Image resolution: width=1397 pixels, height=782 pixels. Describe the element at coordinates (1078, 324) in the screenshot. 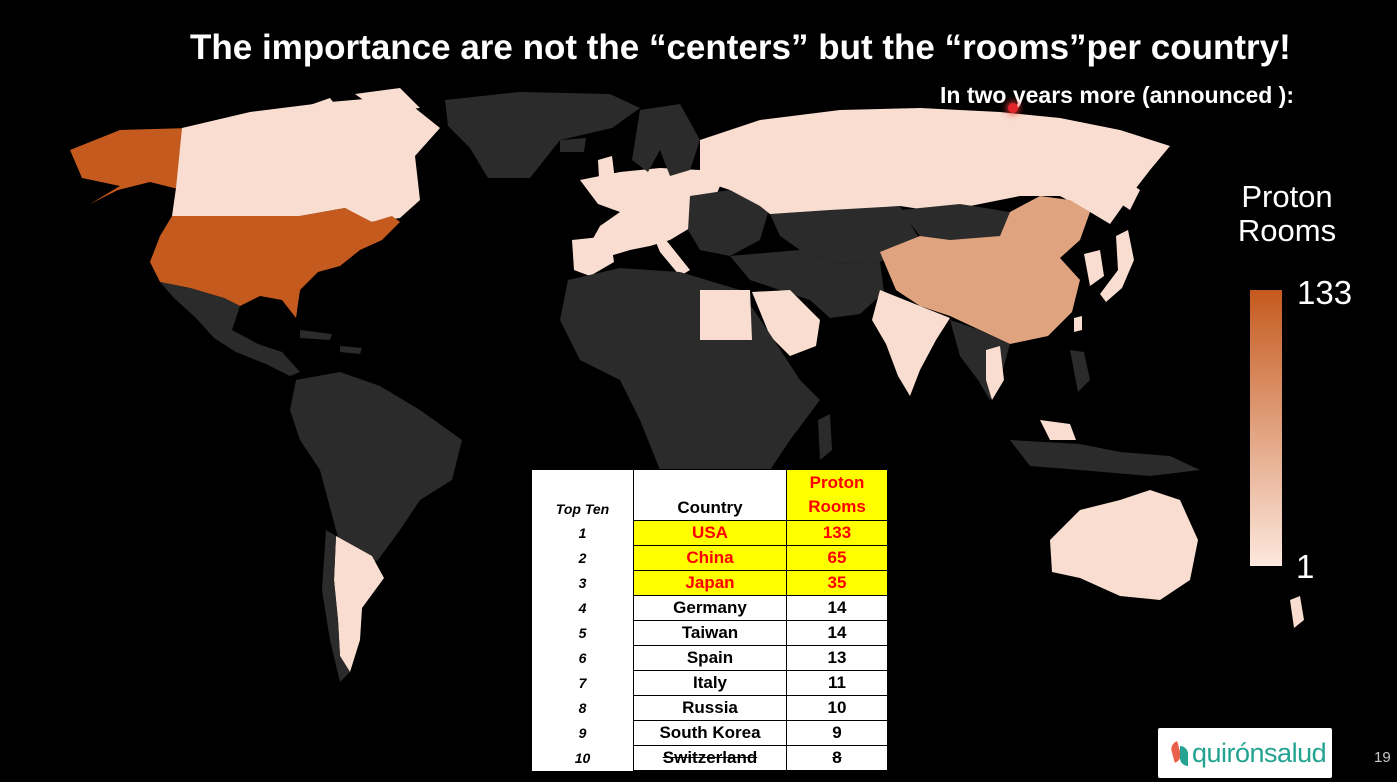

I see `taiwan` at that location.